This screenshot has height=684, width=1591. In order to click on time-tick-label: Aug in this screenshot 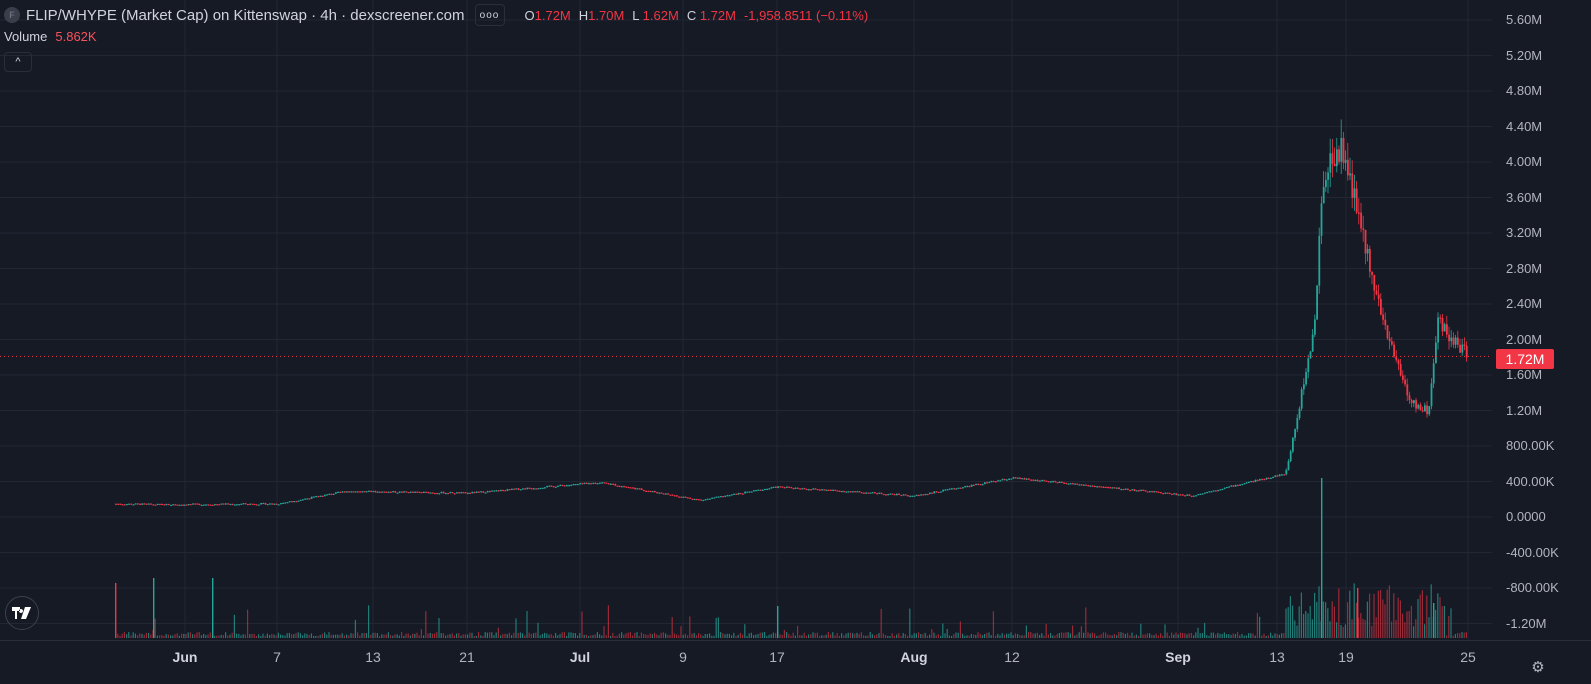, I will do `click(914, 657)`.